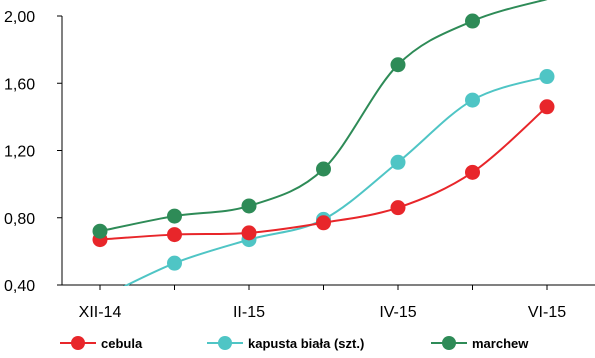 The image size is (595, 358). Describe the element at coordinates (500, 343) in the screenshot. I see `legend-label: marchew` at that location.